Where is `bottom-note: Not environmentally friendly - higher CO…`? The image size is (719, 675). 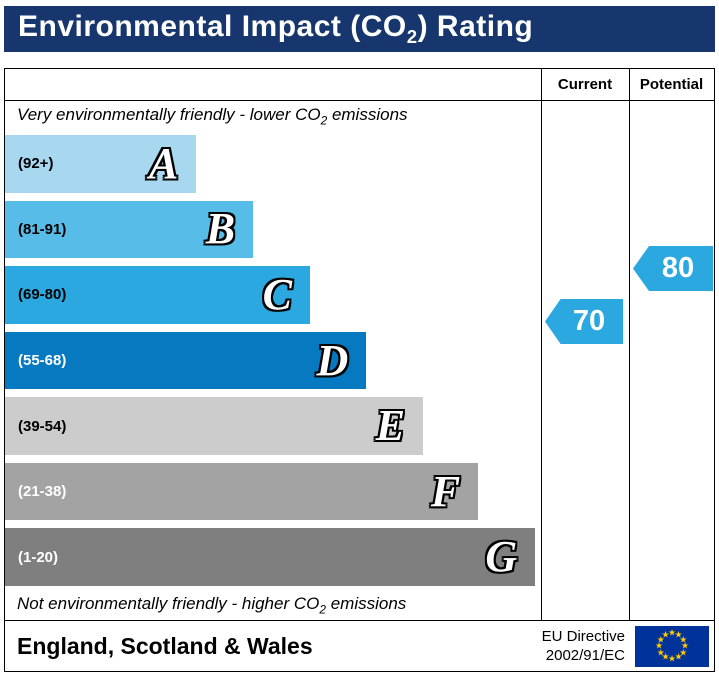
bottom-note: Not environmentally friendly - higher CO… is located at coordinates (273, 605).